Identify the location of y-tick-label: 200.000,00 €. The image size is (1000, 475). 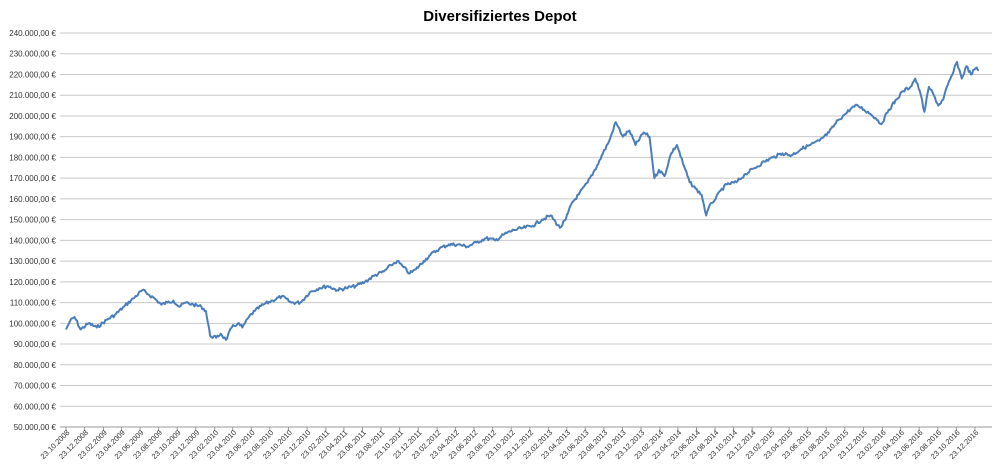
(32, 116).